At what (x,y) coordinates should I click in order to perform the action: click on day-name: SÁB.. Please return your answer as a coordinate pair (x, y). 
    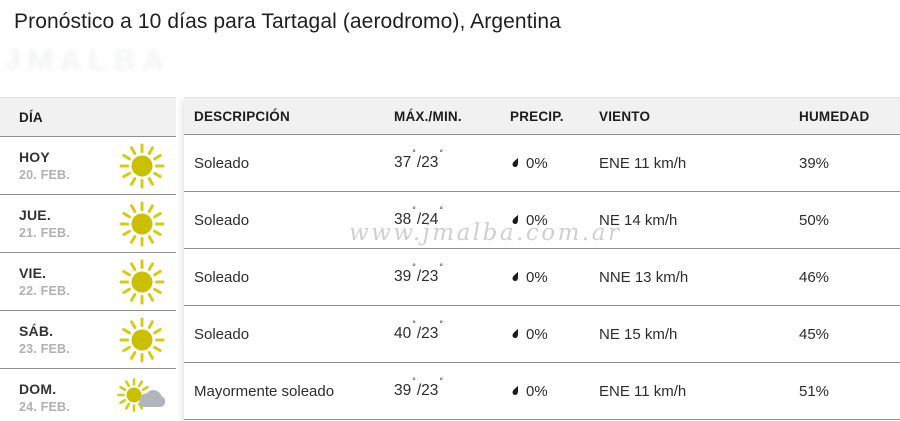
    Looking at the image, I should click on (36, 331).